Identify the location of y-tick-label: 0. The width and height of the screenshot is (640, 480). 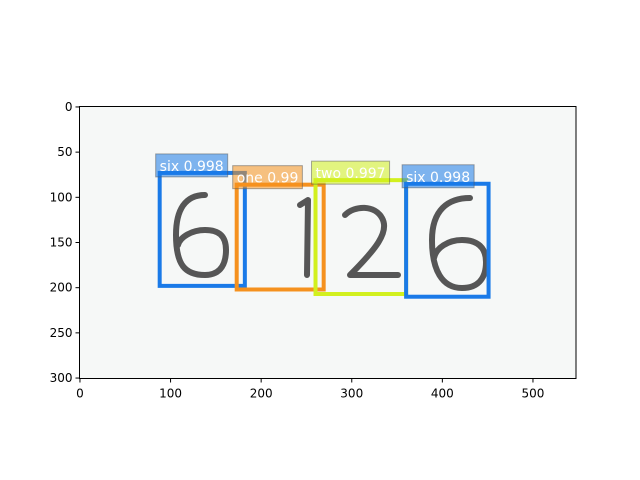
(69, 107).